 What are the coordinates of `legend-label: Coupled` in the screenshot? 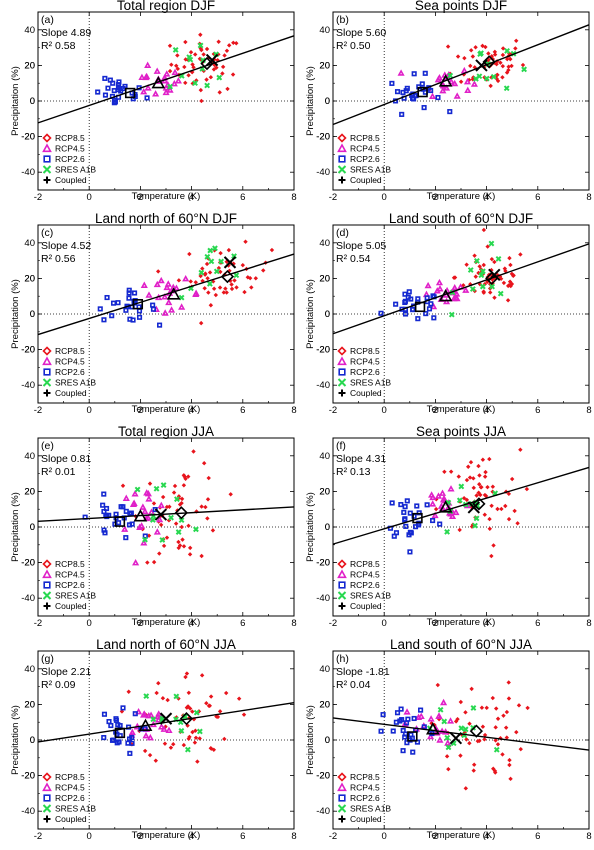 It's located at (71, 180).